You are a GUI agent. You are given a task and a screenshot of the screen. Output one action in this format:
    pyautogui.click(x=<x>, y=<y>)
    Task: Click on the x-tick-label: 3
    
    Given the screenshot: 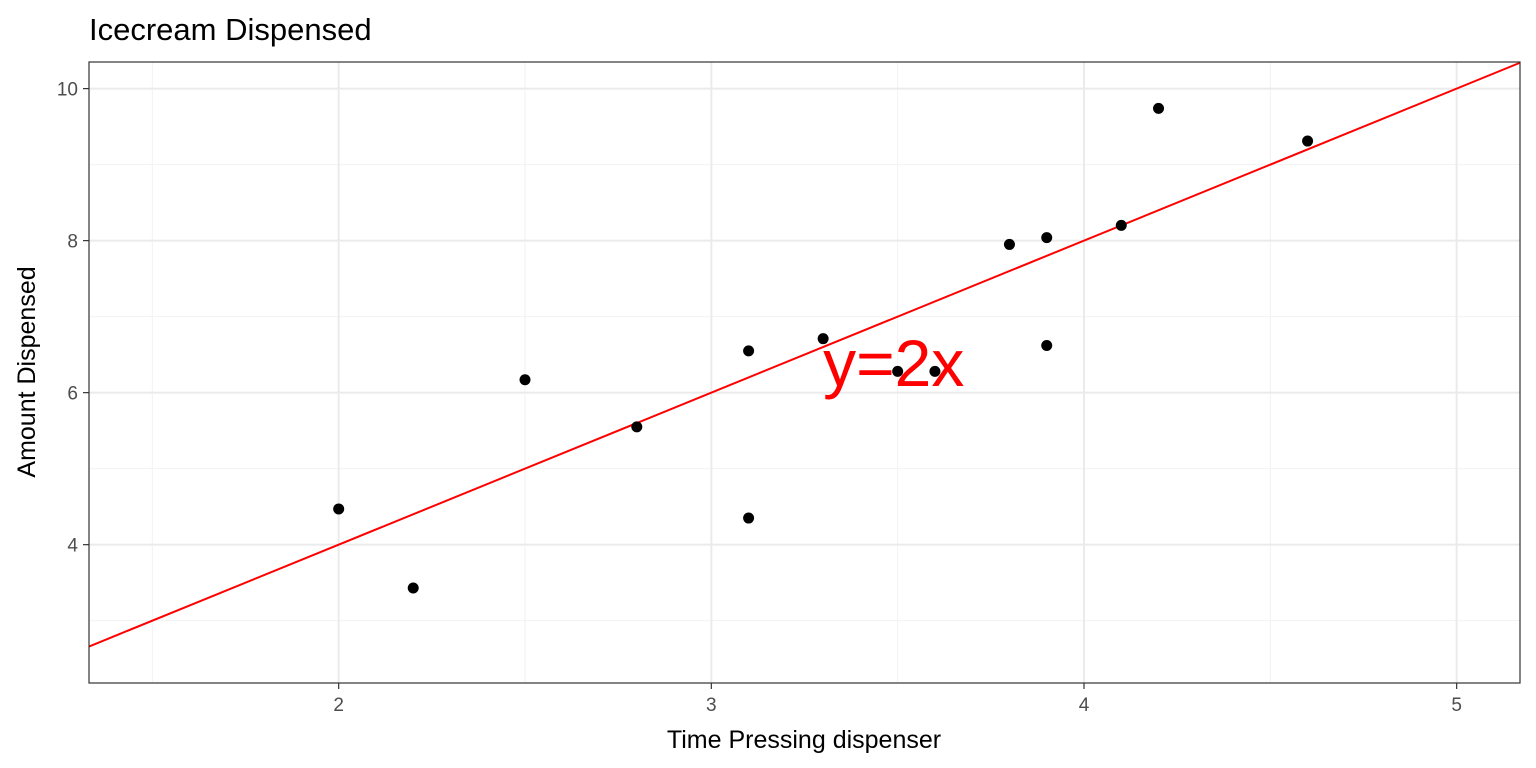 What is the action you would take?
    pyautogui.click(x=711, y=705)
    